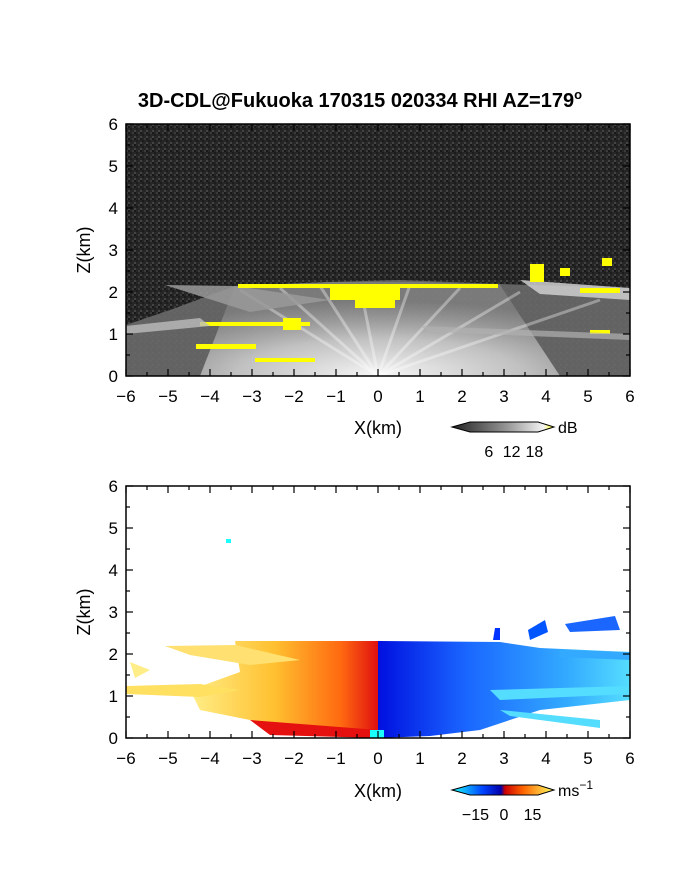 This screenshot has height=880, width=680. Describe the element at coordinates (335, 396) in the screenshot. I see `reflectivity-x-tick-label: −1` at that location.